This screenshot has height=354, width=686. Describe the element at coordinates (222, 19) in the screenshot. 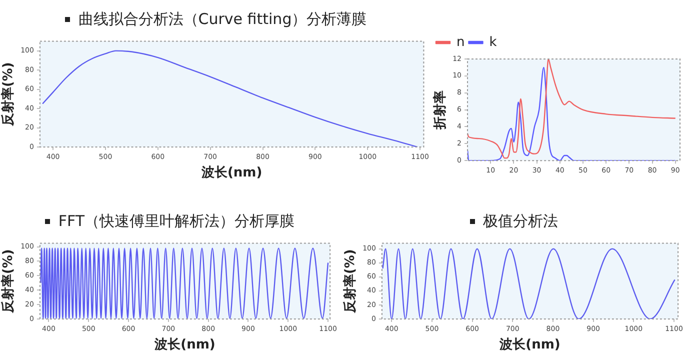

I see `chart-title: 曲线拟合分析法（Curve fitting）分析薄膜` at that location.